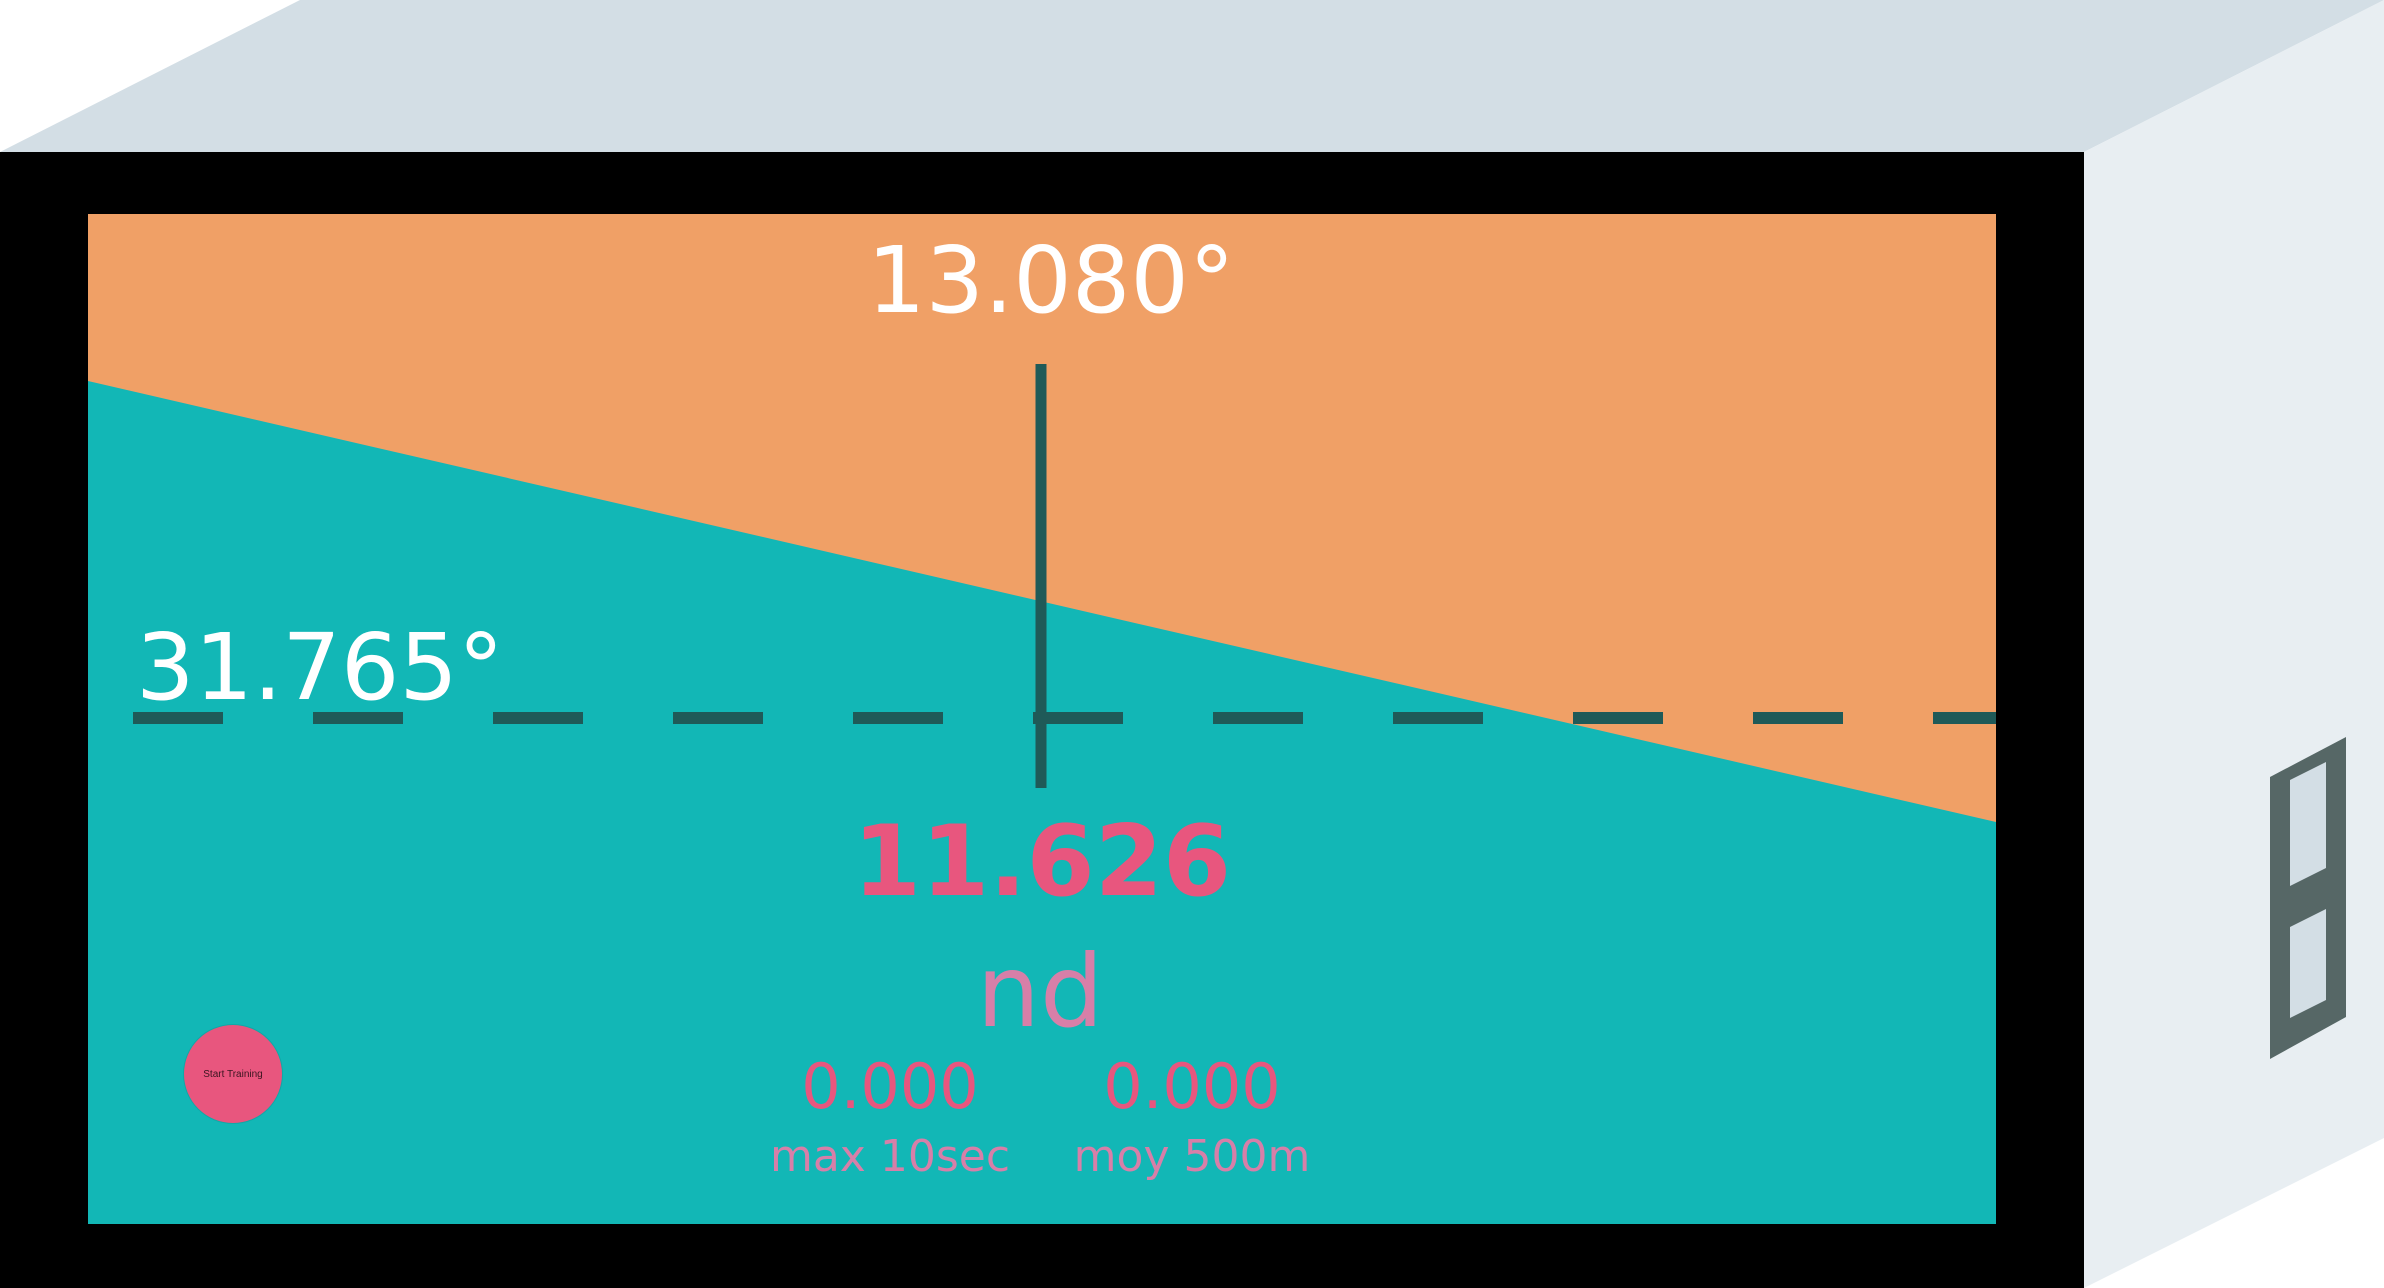 The height and width of the screenshot is (1288, 2384). I want to click on start-training-button: Start Training, so click(233, 1074).